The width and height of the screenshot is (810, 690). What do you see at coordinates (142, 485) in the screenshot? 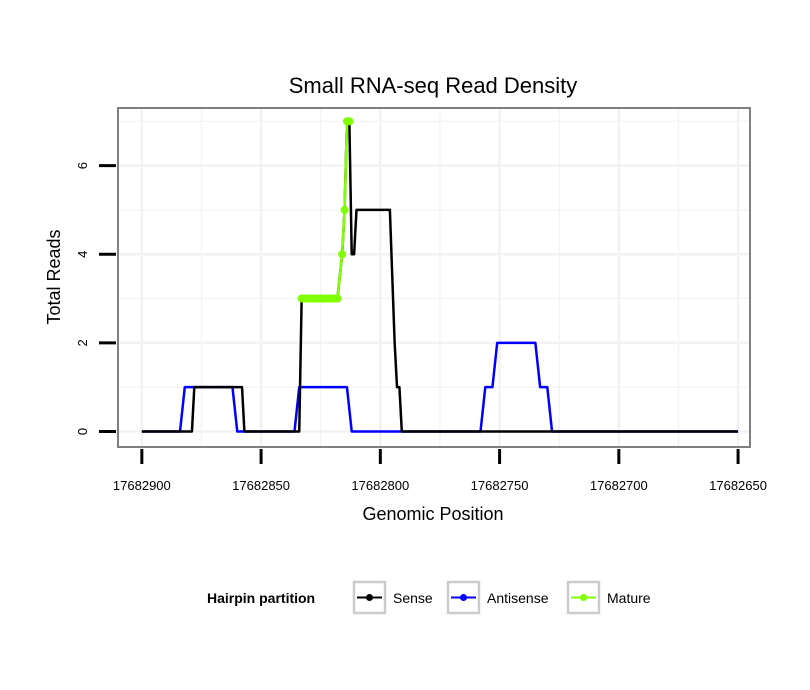
I see `x-tick-label: 17682900` at bounding box center [142, 485].